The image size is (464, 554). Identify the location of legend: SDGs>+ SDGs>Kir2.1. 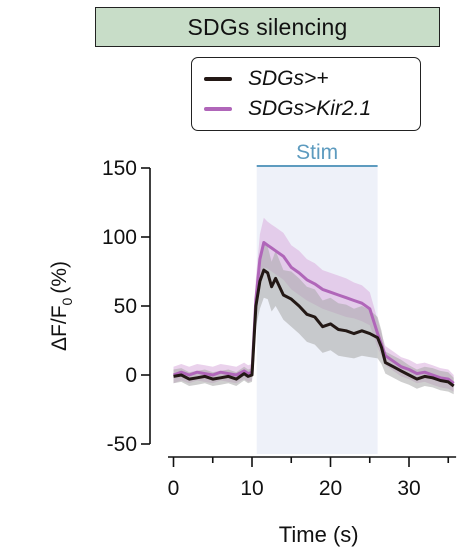
(306, 94).